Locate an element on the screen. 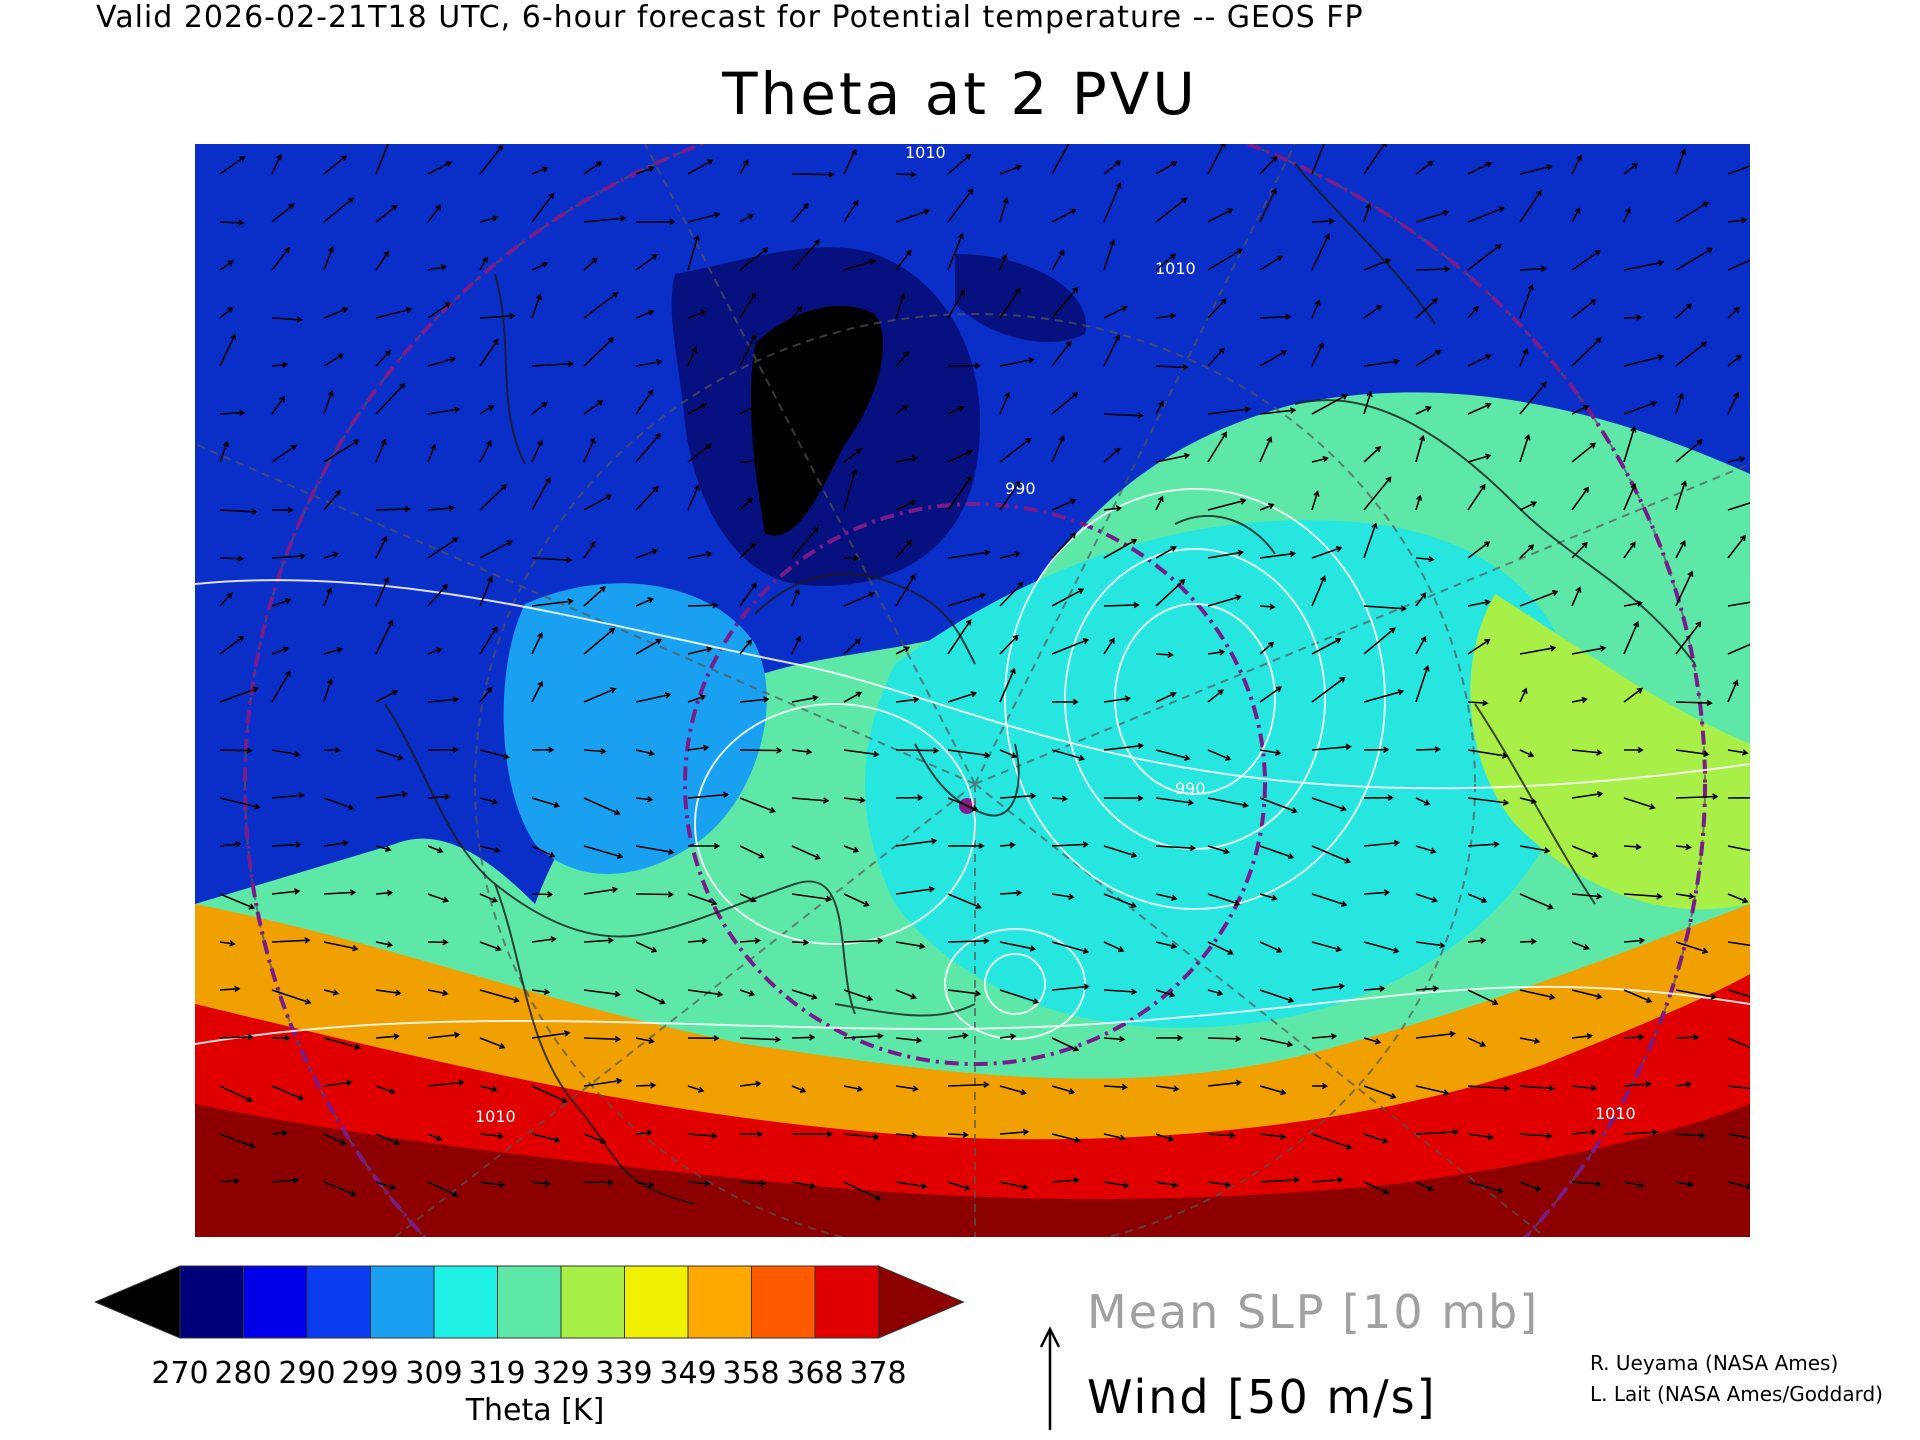 The width and height of the screenshot is (1920, 1440). wind-legend: Wind [50 m/s] is located at coordinates (1262, 1397).